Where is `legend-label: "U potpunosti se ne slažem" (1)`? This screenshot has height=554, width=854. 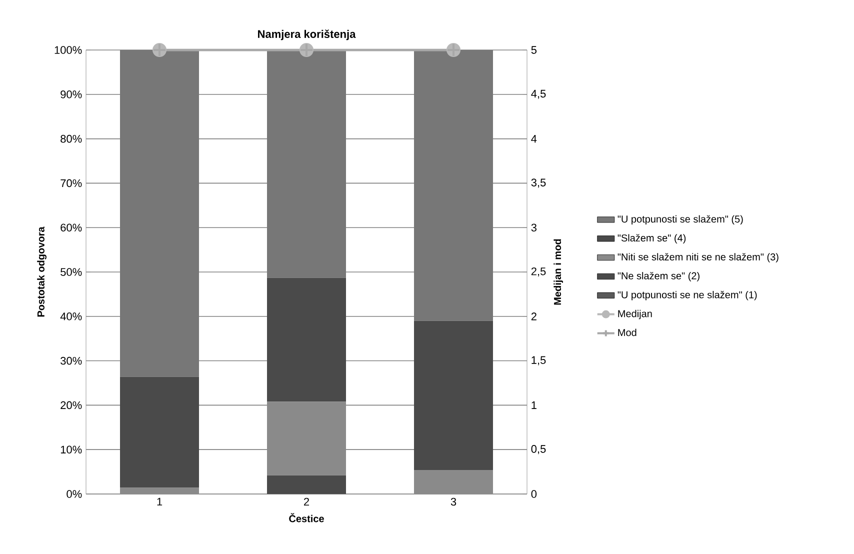
legend-label: "U potpunosti se ne slažem" (1) is located at coordinates (687, 295).